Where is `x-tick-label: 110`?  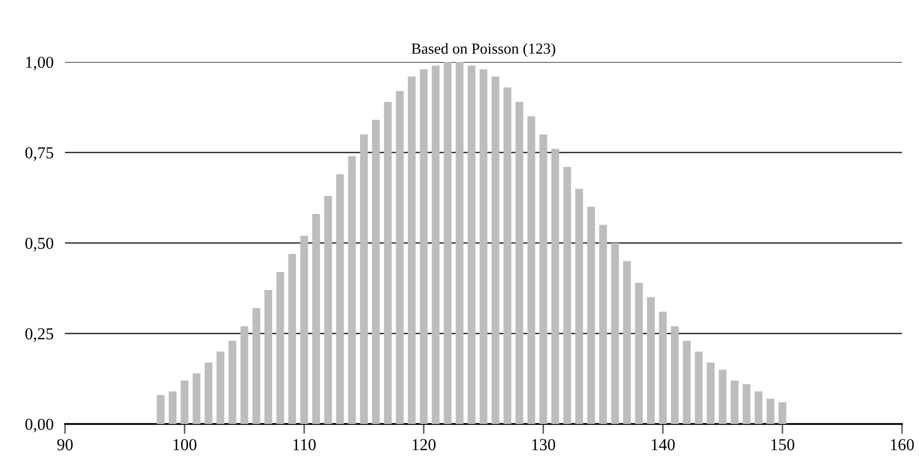
x-tick-label: 110 is located at coordinates (304, 444).